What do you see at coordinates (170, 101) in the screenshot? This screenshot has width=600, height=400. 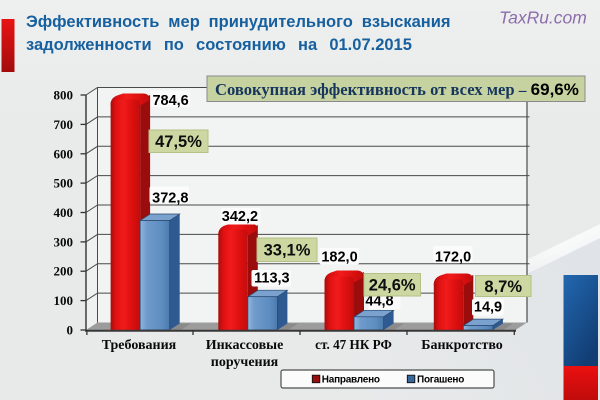 I see `svg-text: 784,6` at bounding box center [170, 101].